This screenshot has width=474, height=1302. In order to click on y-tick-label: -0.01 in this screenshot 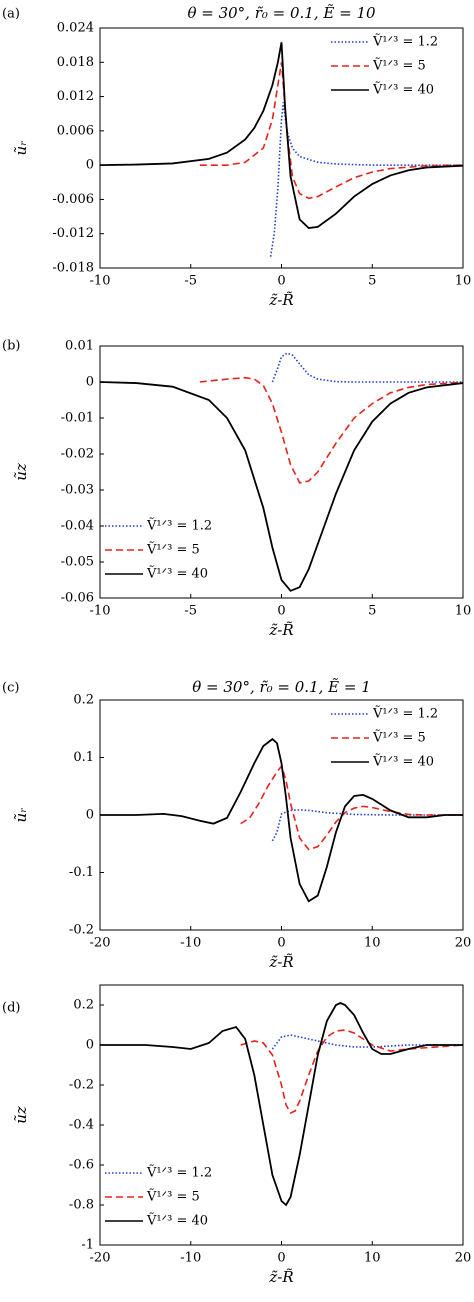, I will do `click(77, 418)`.